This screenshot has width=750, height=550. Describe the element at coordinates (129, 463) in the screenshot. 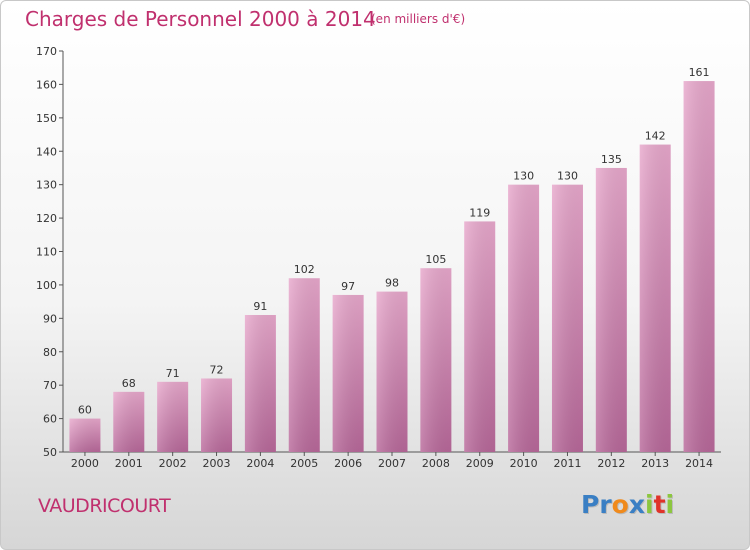

I see `x-tick-label: 2001` at that location.